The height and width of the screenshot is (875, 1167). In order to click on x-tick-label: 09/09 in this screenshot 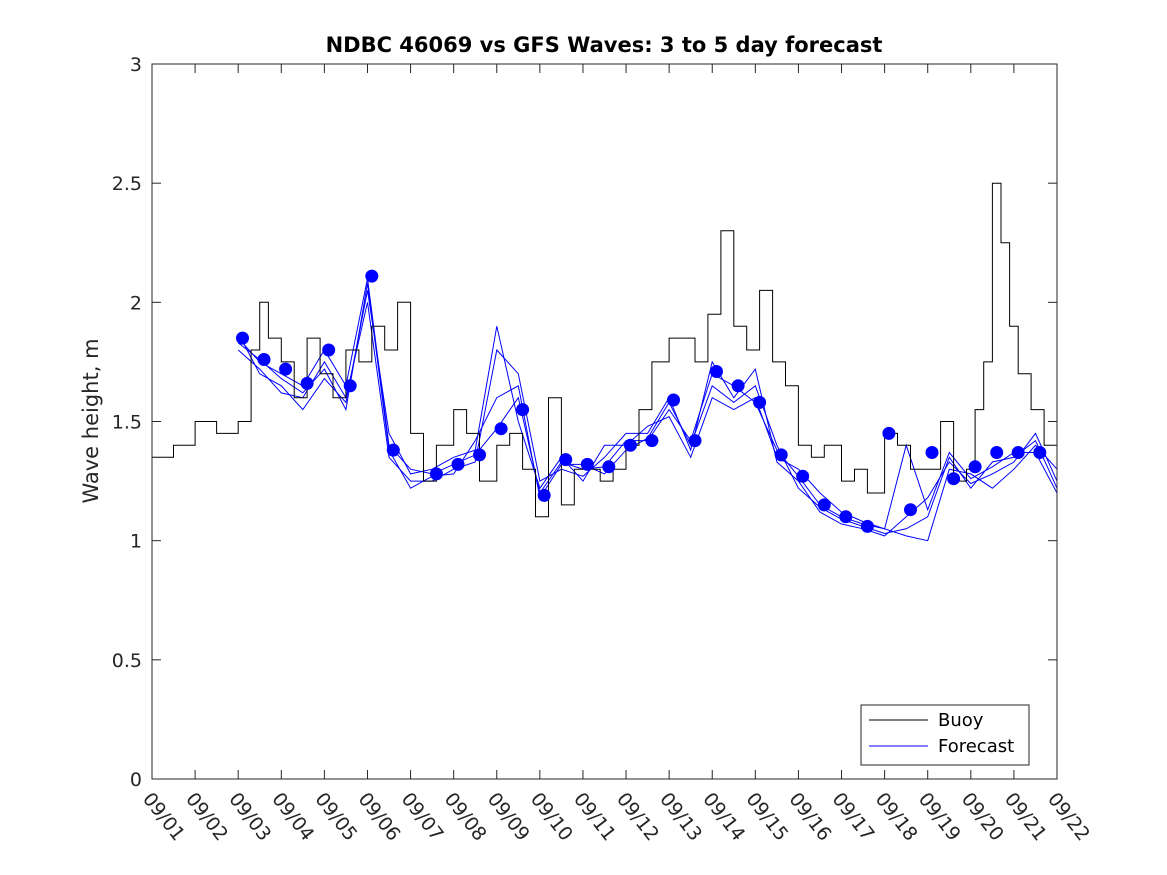, I will do `click(508, 817)`.